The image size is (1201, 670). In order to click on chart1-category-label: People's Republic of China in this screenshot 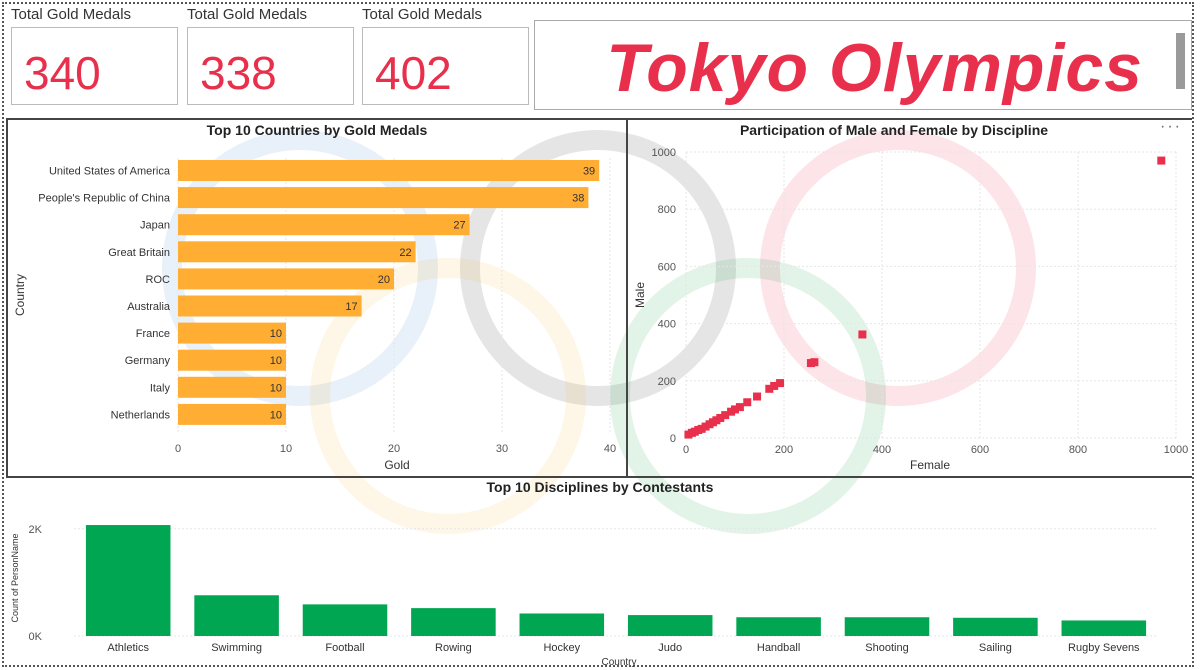, I will do `click(104, 199)`.